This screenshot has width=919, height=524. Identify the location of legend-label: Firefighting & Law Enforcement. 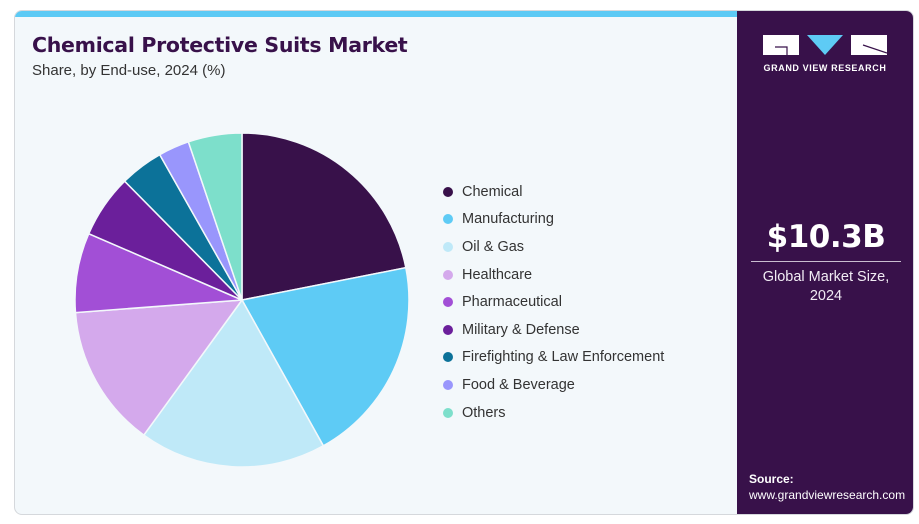
(563, 357).